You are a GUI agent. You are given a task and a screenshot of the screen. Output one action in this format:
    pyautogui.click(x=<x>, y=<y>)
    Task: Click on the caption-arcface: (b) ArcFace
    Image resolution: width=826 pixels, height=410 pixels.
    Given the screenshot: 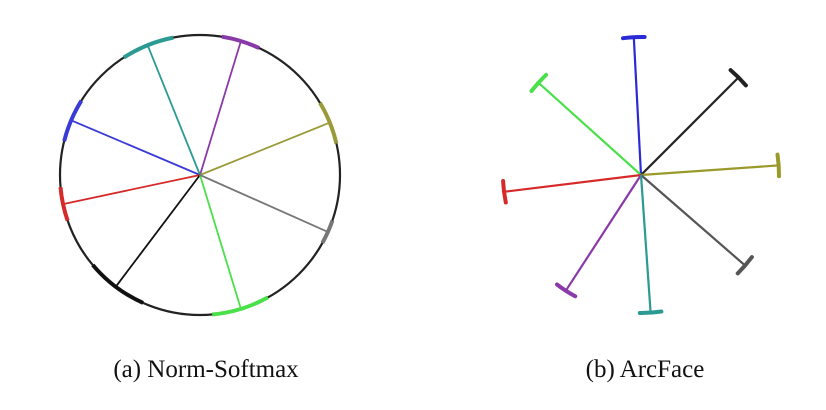 What is the action you would take?
    pyautogui.click(x=645, y=369)
    